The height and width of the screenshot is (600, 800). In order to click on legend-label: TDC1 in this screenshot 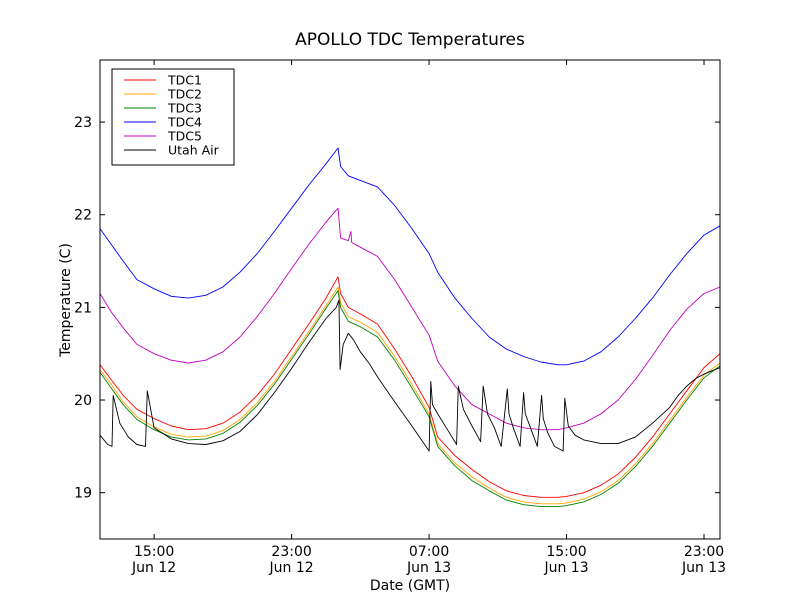, I will do `click(184, 80)`.